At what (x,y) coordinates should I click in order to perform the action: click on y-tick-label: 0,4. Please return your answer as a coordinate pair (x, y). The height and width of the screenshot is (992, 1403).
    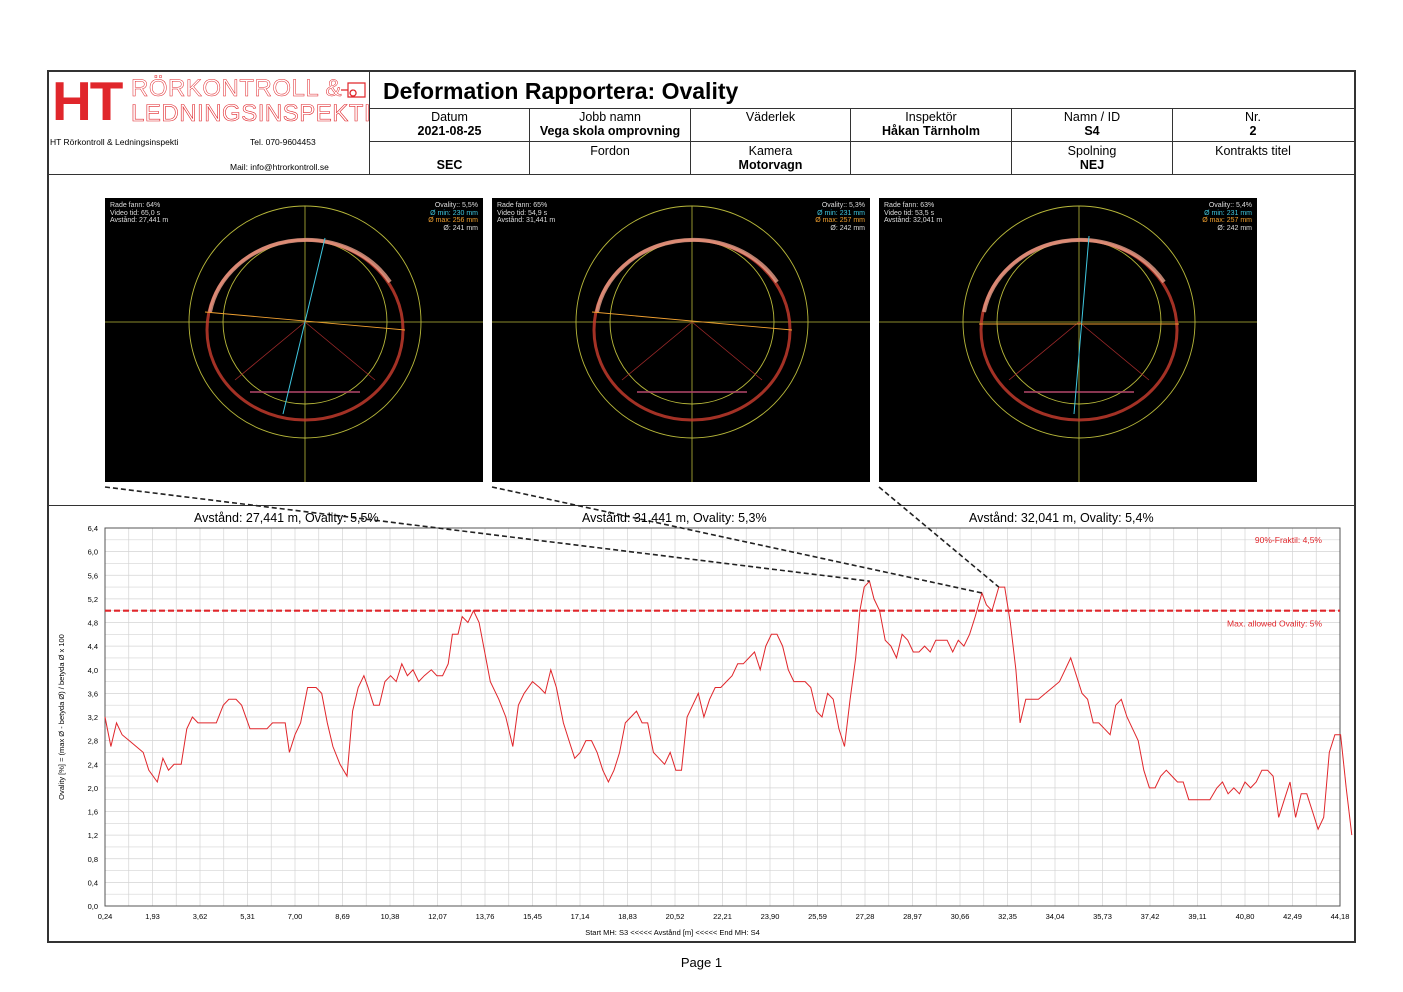
    Looking at the image, I should click on (93, 882).